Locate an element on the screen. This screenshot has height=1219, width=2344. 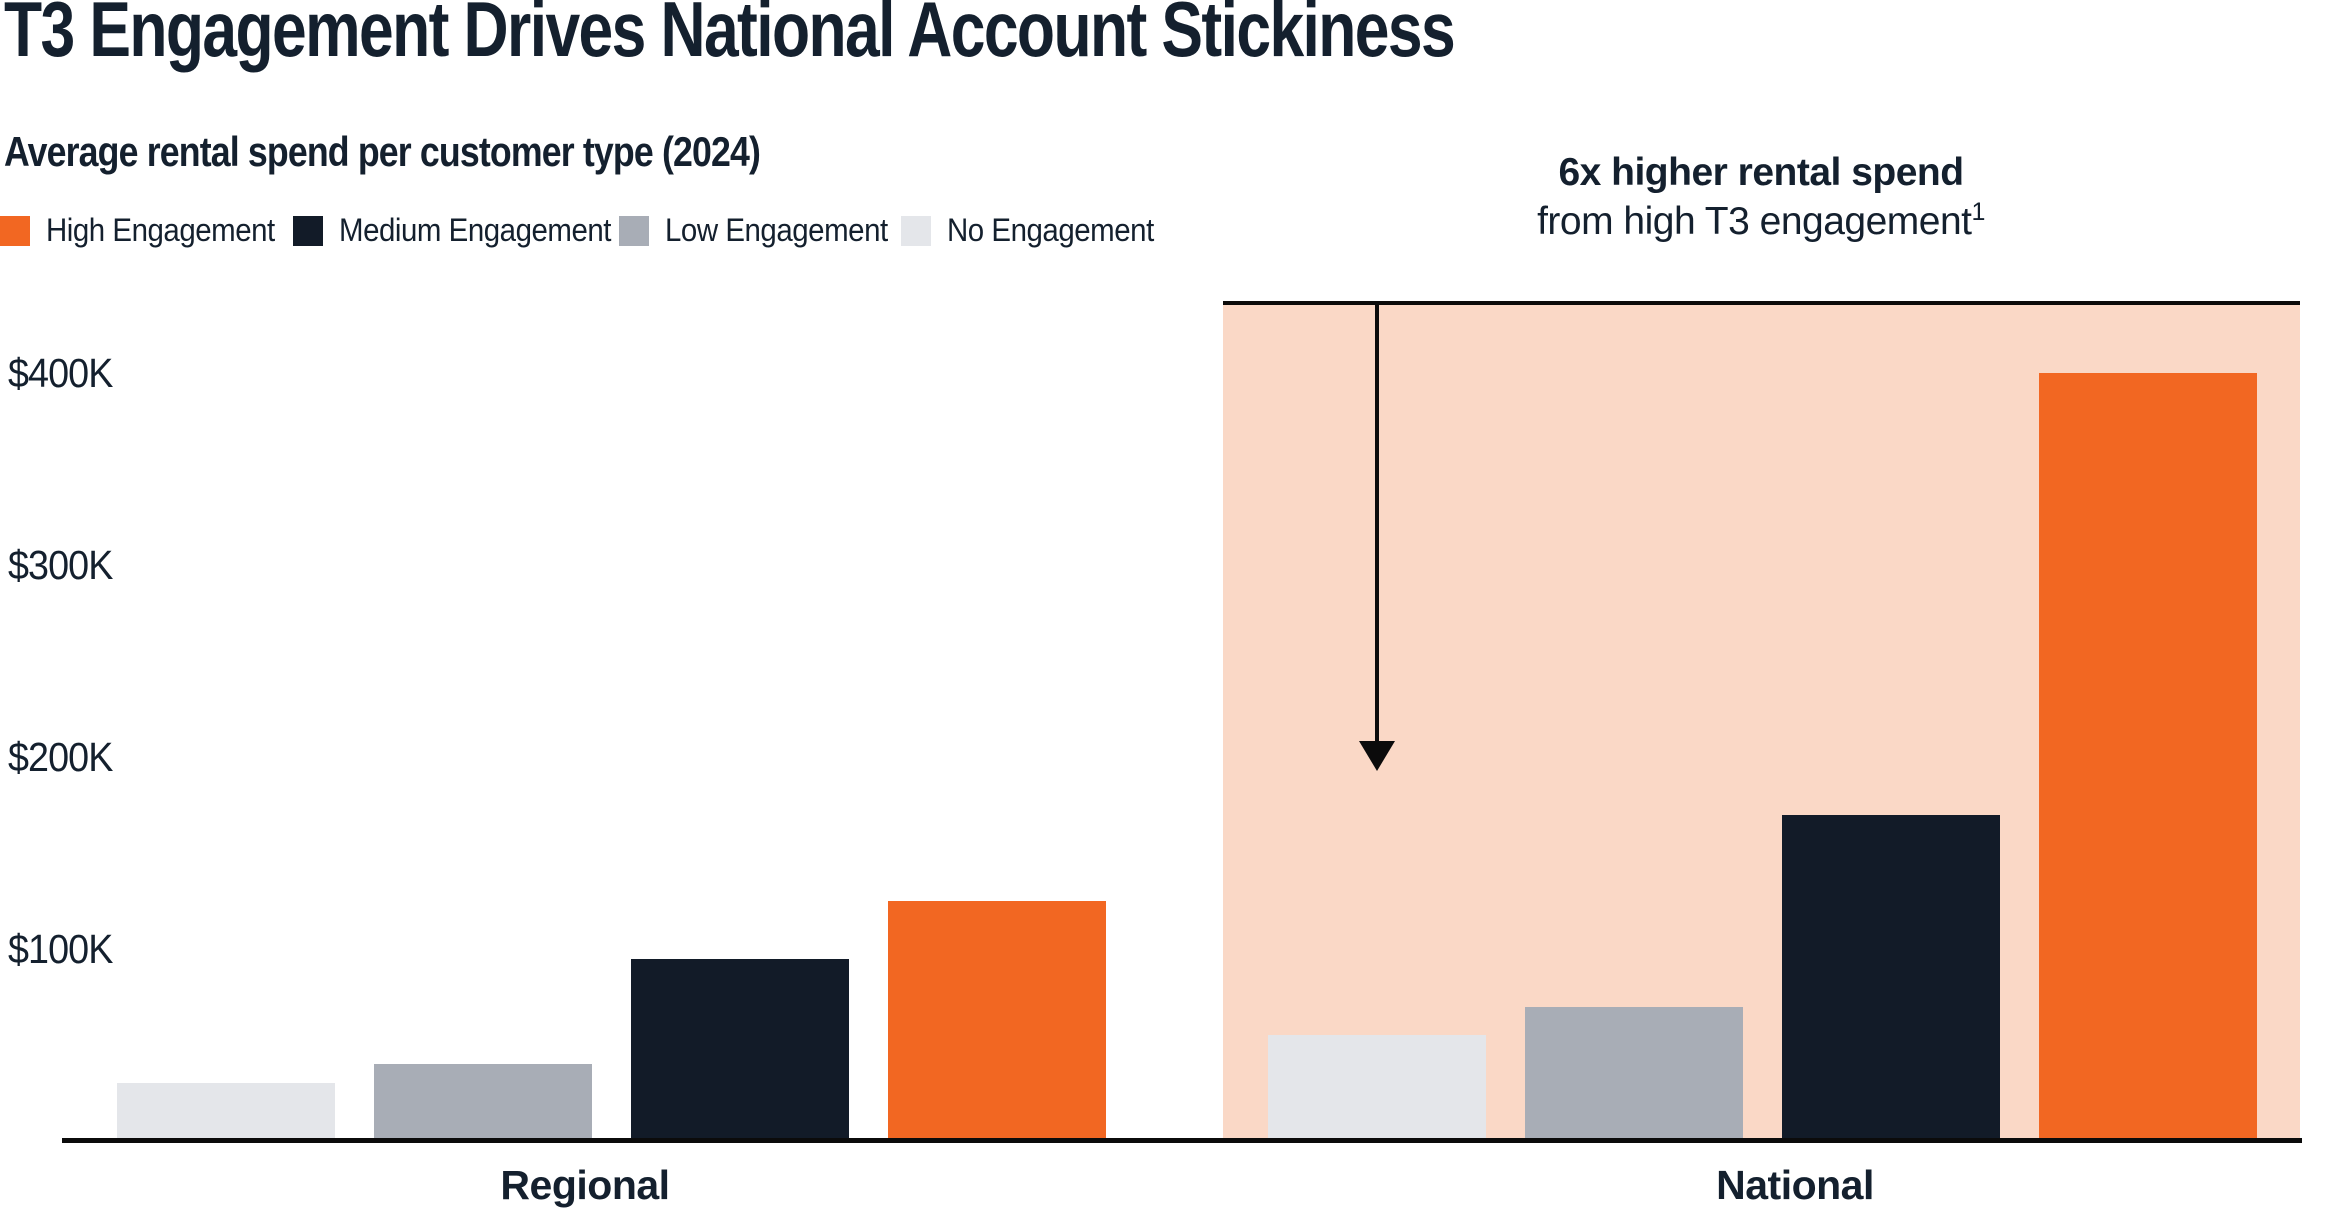
legend-label: Low Engagement is located at coordinates (776, 230).